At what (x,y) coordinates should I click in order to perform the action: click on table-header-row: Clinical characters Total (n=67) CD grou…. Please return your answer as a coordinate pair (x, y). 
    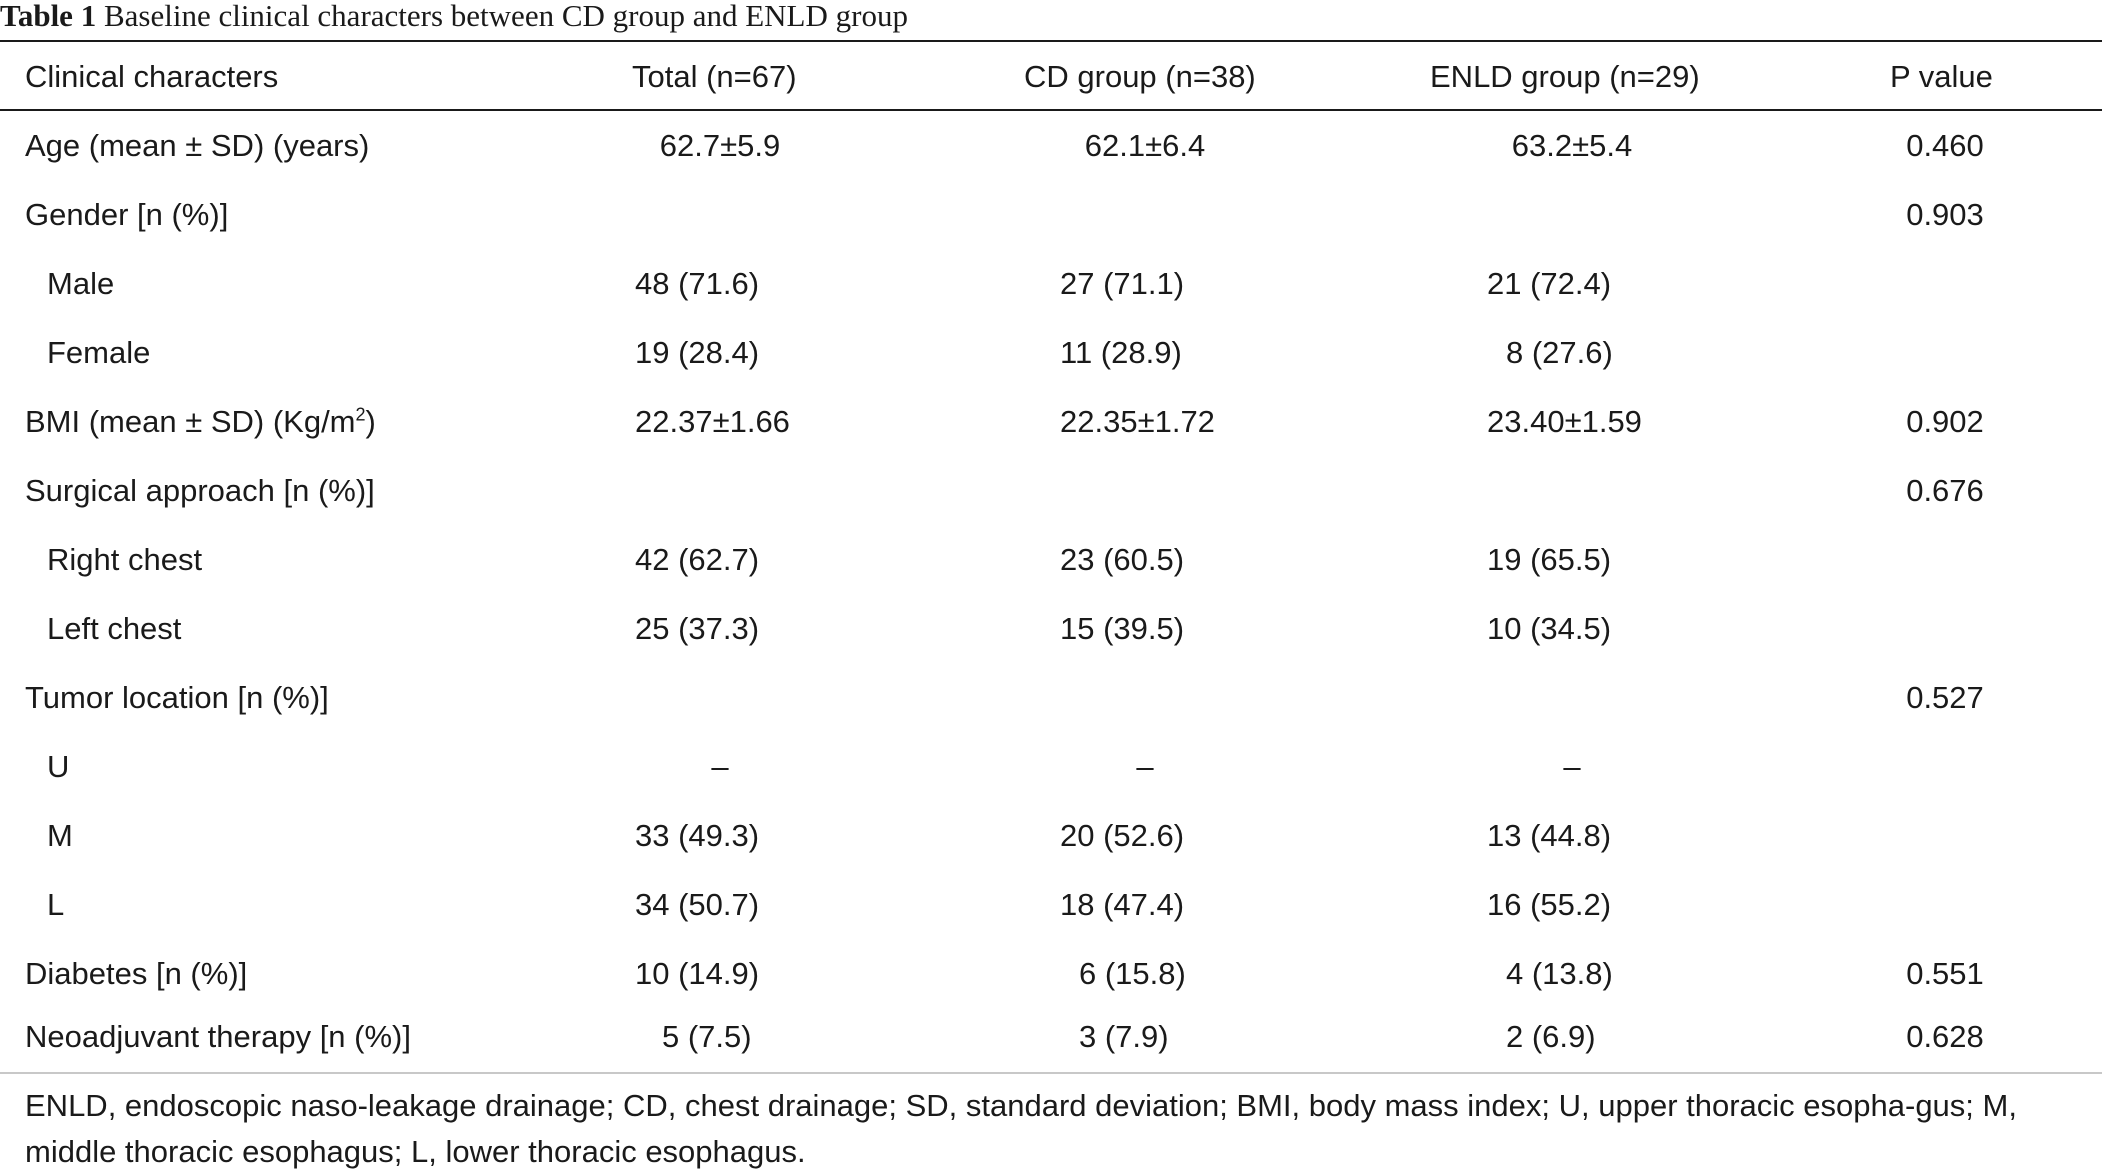
    Looking at the image, I should click on (1051, 76).